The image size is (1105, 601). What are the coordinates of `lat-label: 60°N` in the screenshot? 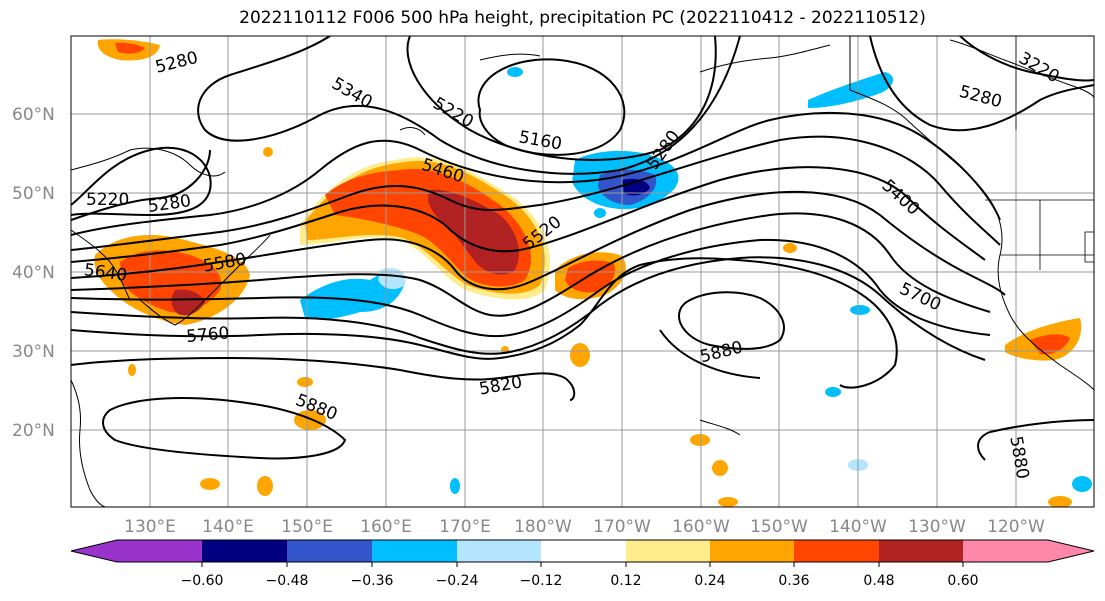 It's located at (33, 115).